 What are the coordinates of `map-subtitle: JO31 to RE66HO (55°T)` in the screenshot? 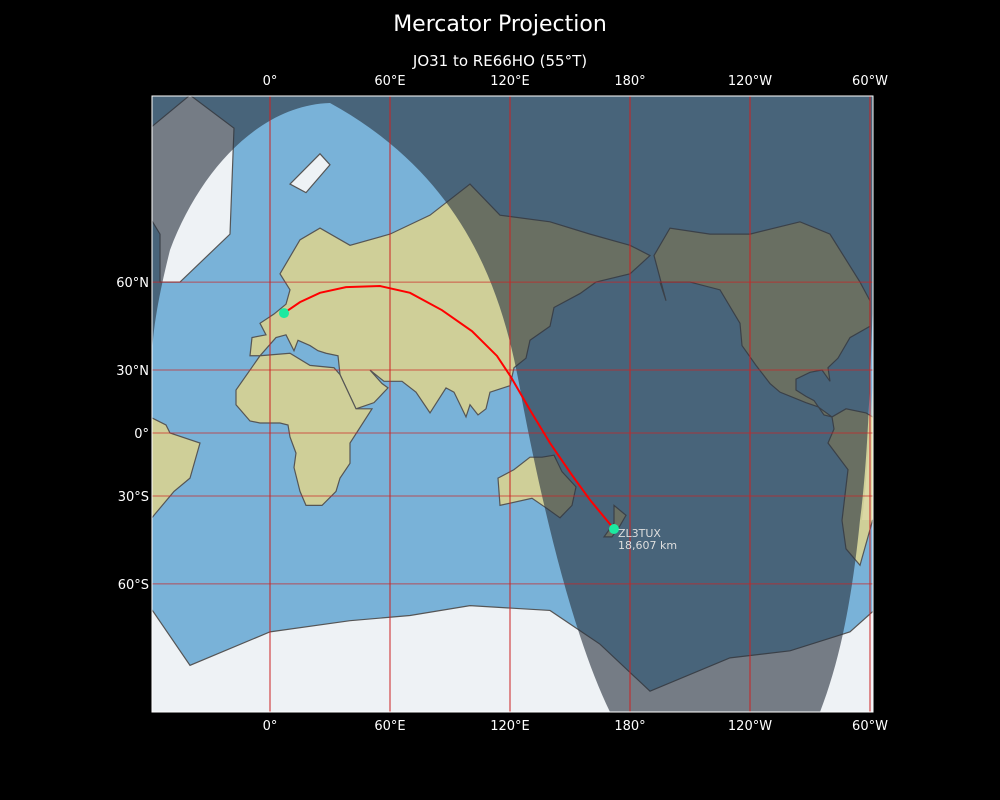 It's located at (500, 61).